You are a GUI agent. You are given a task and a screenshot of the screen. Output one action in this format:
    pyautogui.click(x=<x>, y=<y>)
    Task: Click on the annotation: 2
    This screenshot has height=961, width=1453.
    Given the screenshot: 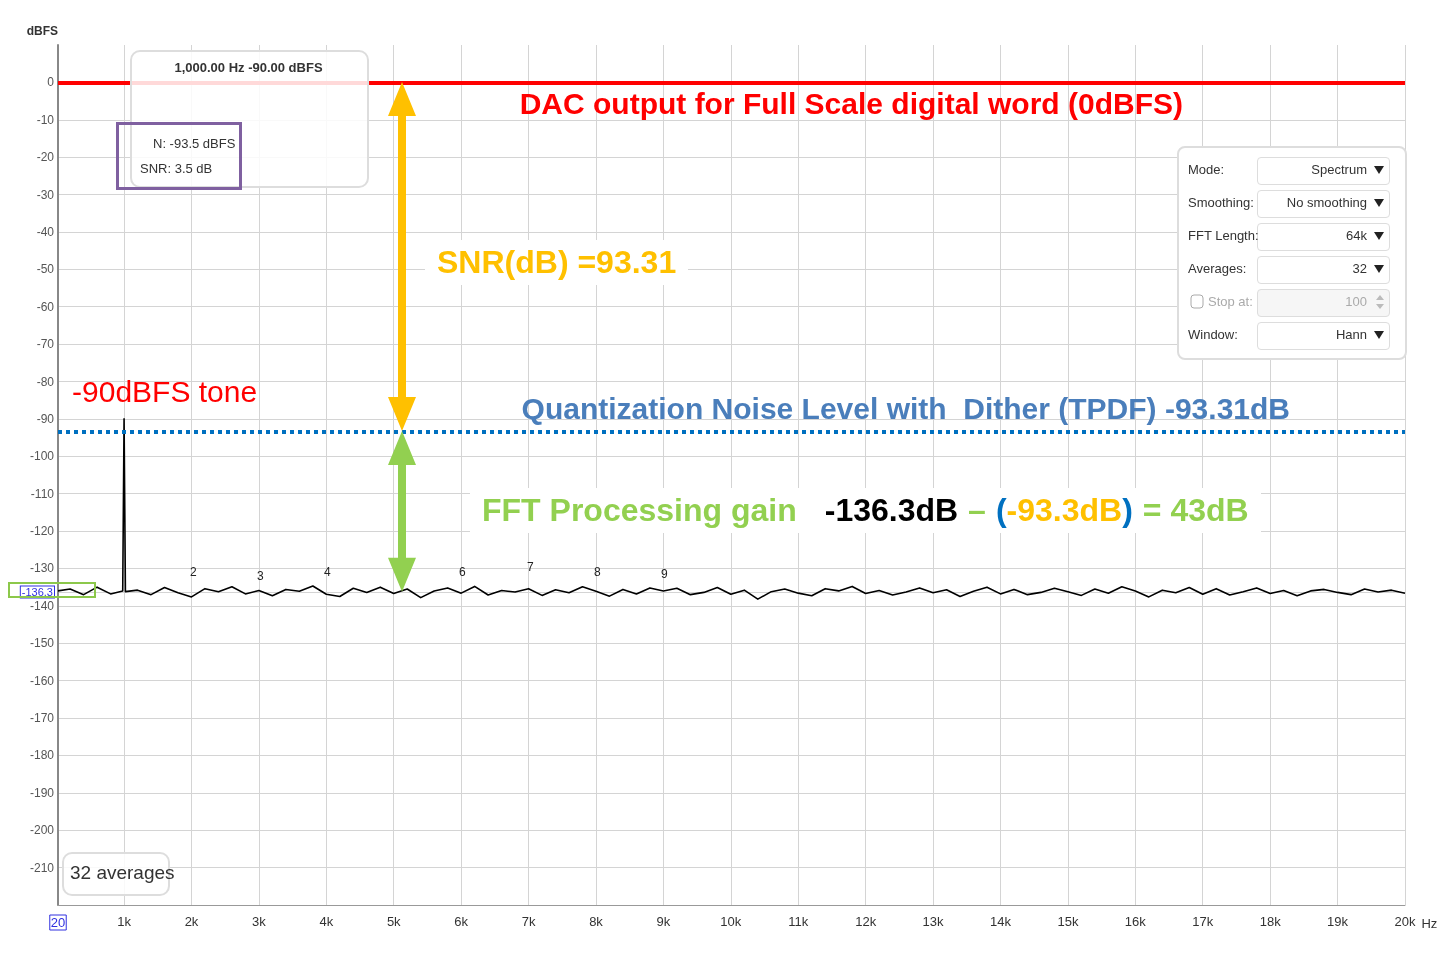 What is the action you would take?
    pyautogui.click(x=193, y=572)
    